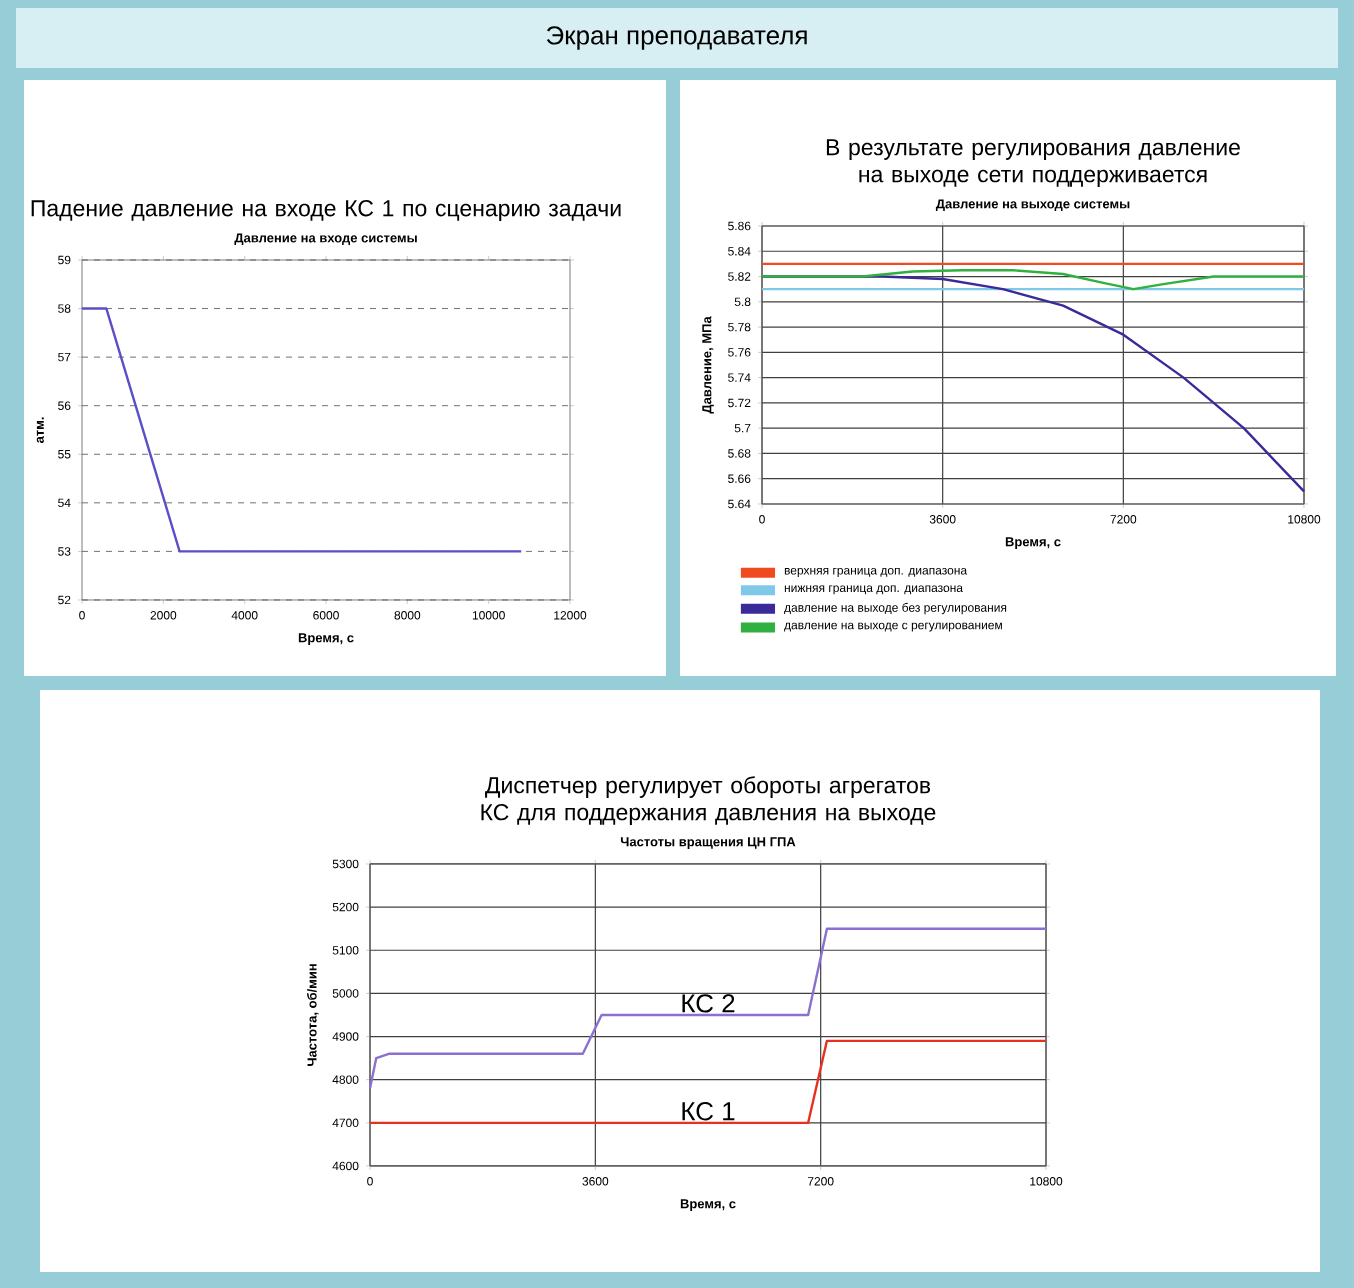 This screenshot has width=1354, height=1288. I want to click on chart-title: Падение давление на входе КС 1 по сценарию задачи, so click(326, 210).